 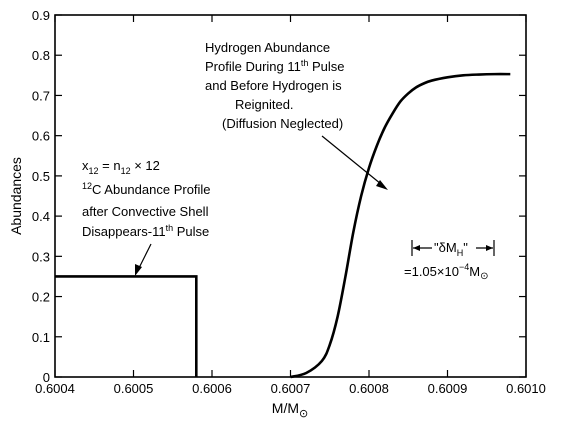 What do you see at coordinates (382, 185) in the screenshot?
I see `hydrogen-arrowhead` at bounding box center [382, 185].